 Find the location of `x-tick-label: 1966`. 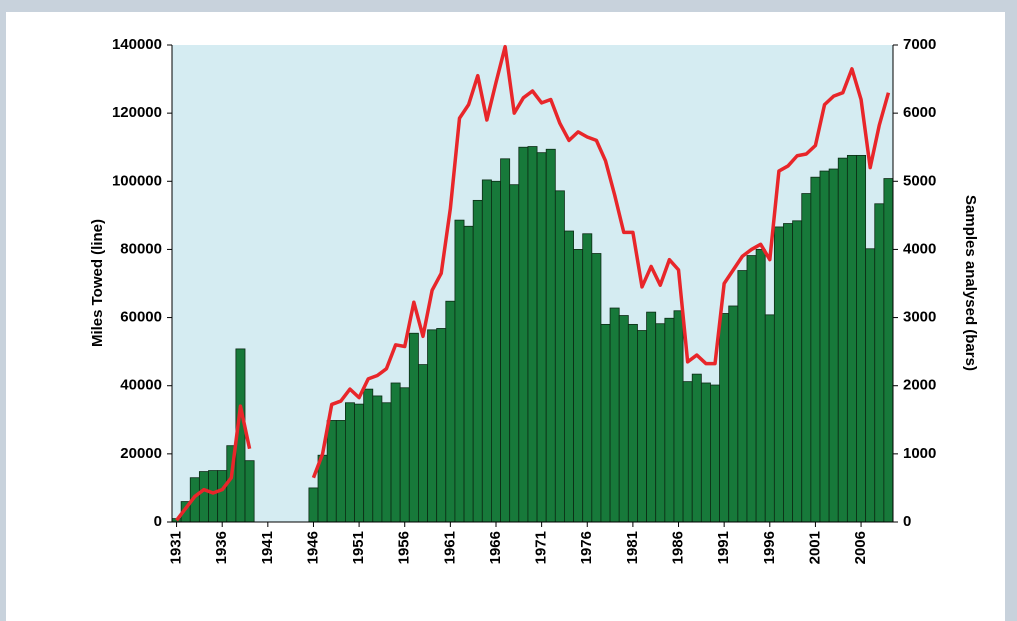

x-tick-label: 1966 is located at coordinates (495, 547).